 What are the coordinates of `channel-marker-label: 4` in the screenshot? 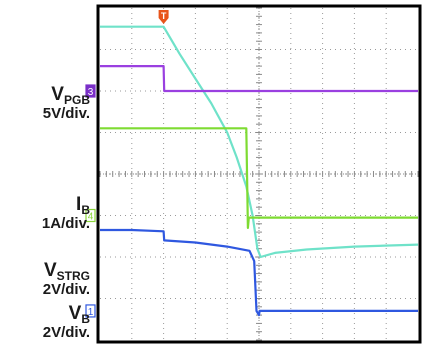 It's located at (91, 217).